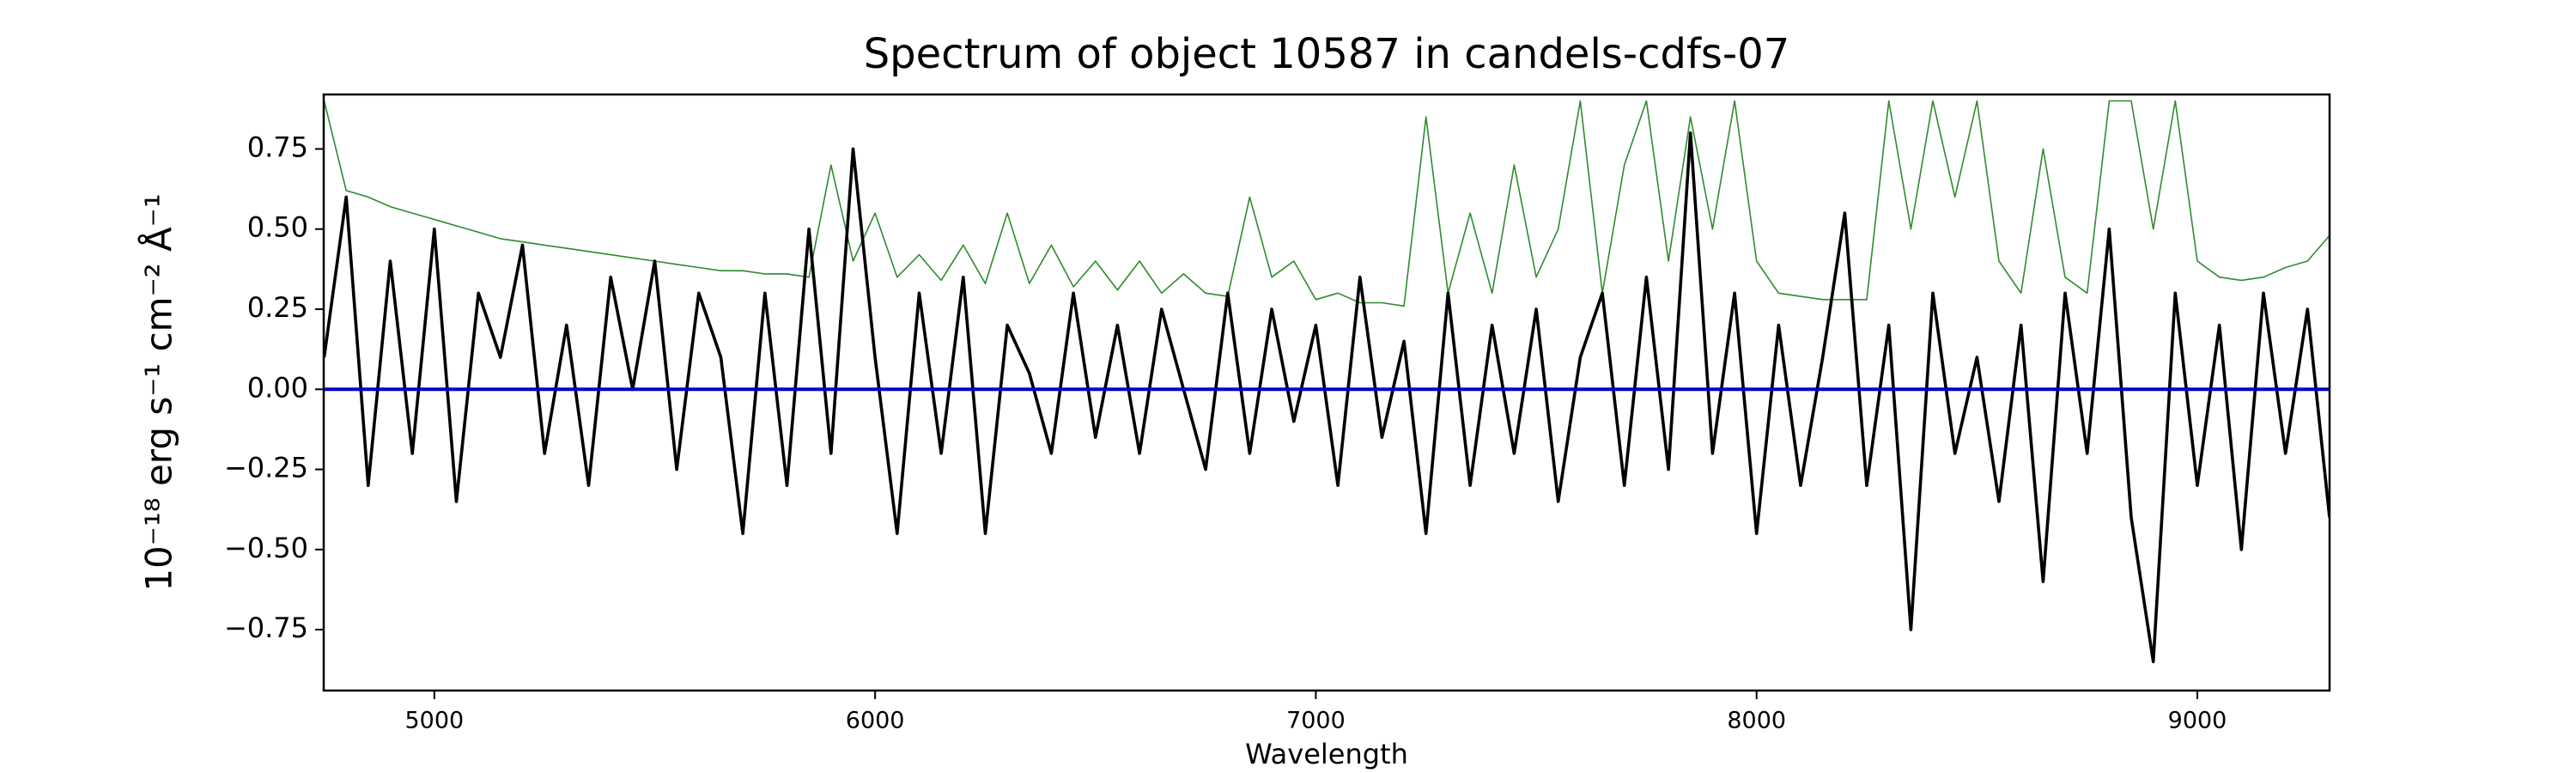 This screenshot has height=773, width=2576. I want to click on y-tick-label: −0.50, so click(266, 548).